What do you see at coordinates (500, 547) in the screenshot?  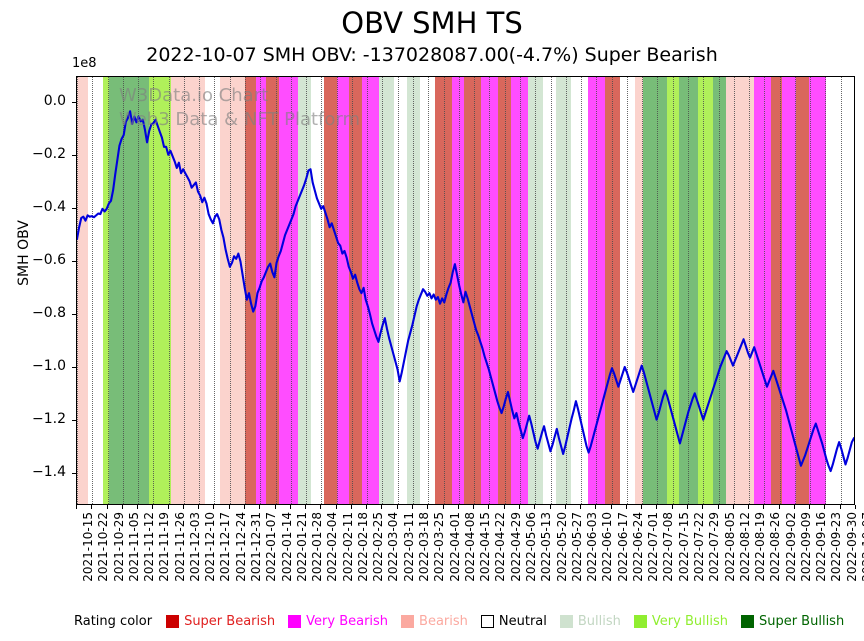 I see `x-axis-tick-label: 2022-04-22` at bounding box center [500, 547].